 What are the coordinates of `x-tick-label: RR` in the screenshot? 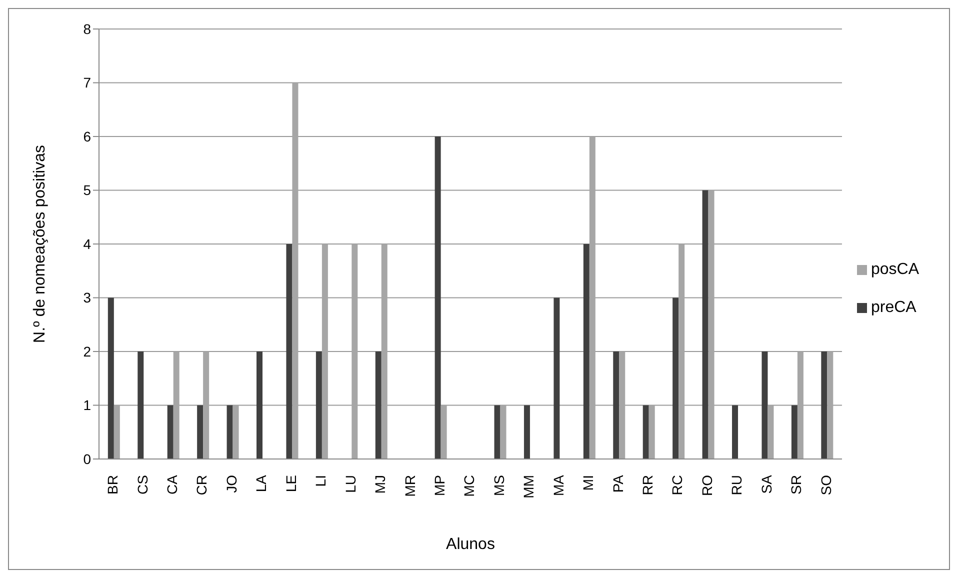 It's located at (648, 485).